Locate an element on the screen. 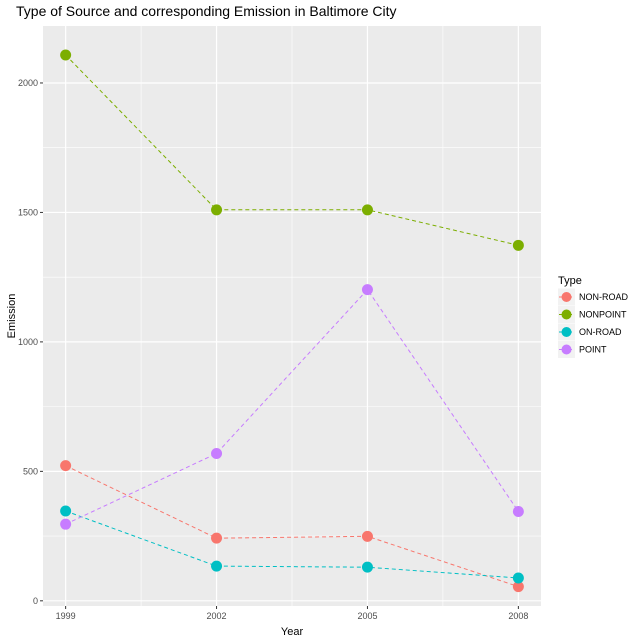 This screenshot has height=640, width=640. y-tick-label: 1000 is located at coordinates (28, 342).